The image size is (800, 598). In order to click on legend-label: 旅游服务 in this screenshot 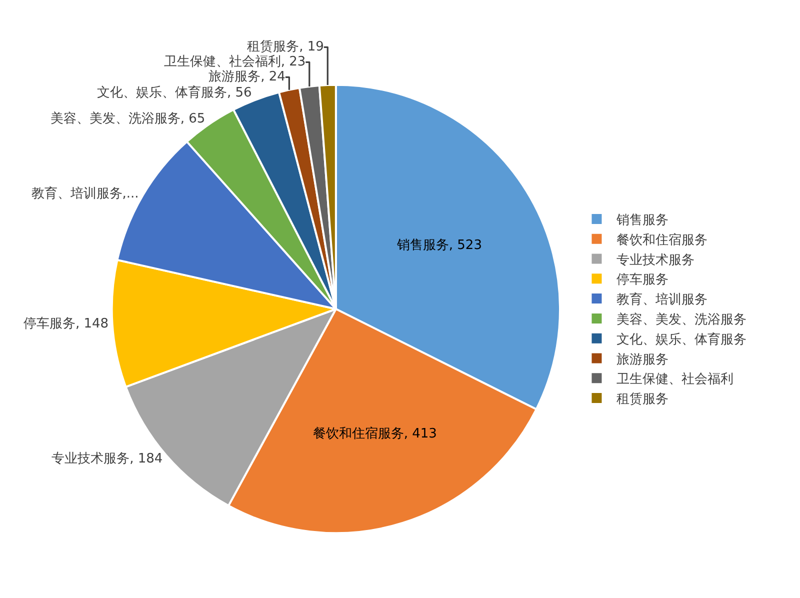, I will do `click(642, 360)`.